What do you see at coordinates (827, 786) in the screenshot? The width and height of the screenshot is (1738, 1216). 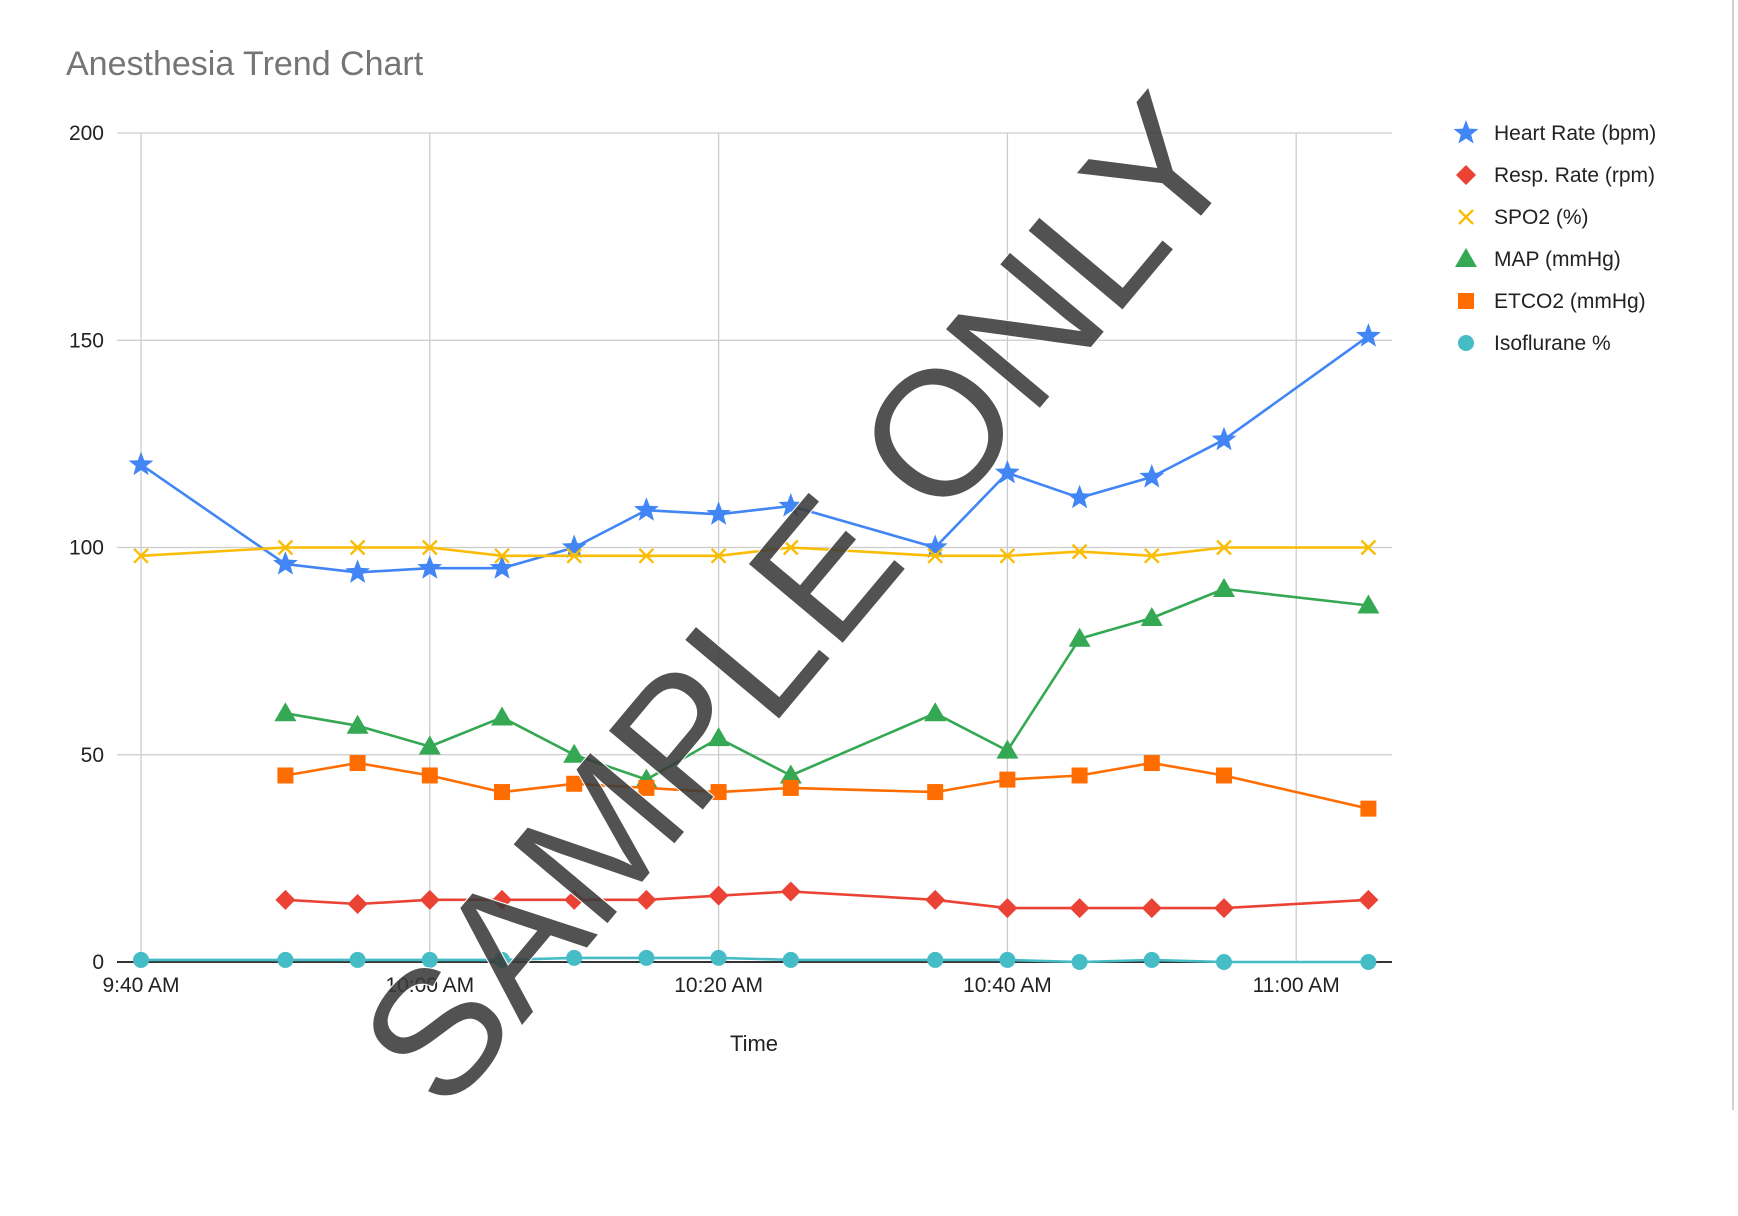 I see `series-etco2-mmhg` at bounding box center [827, 786].